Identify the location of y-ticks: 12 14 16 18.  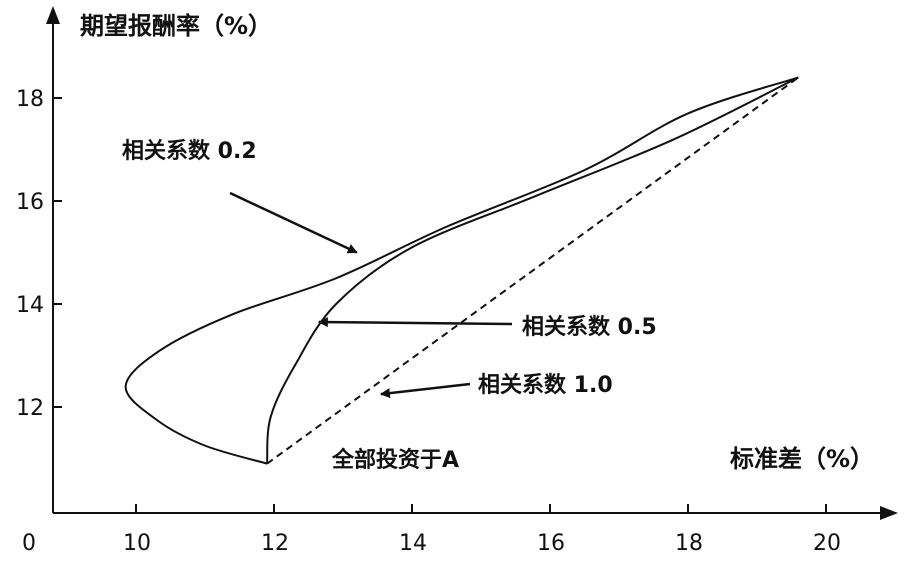
(39, 254).